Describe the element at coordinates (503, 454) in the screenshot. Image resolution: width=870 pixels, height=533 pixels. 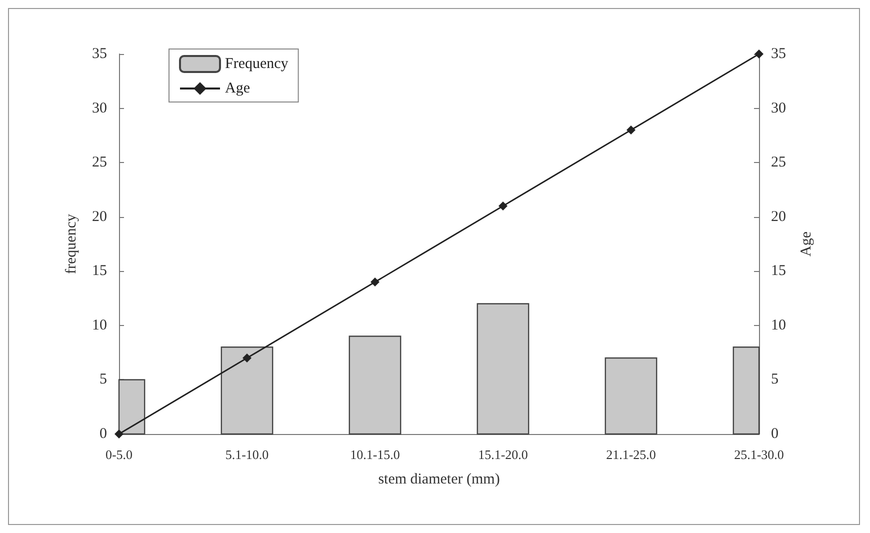
I see `x-tick-label: 15.1-20.0` at that location.